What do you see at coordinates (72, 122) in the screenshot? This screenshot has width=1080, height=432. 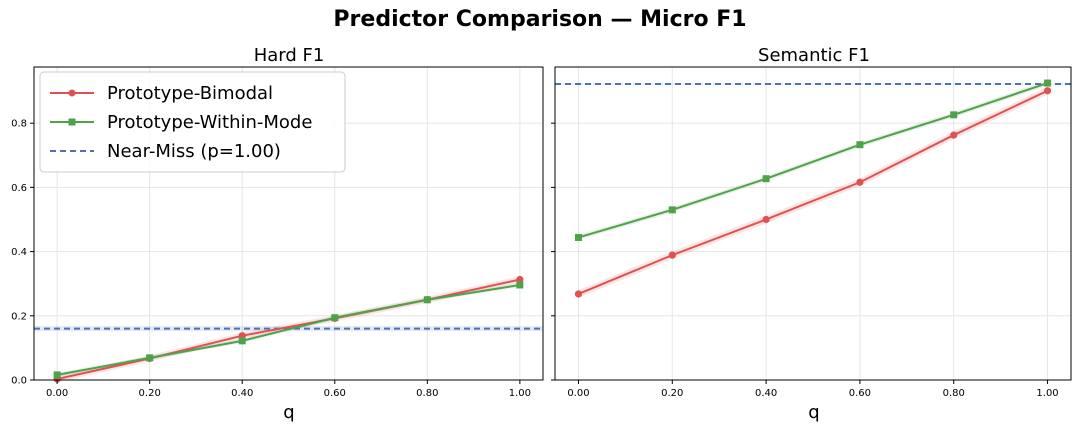 I see `legend-marker-within-mode` at bounding box center [72, 122].